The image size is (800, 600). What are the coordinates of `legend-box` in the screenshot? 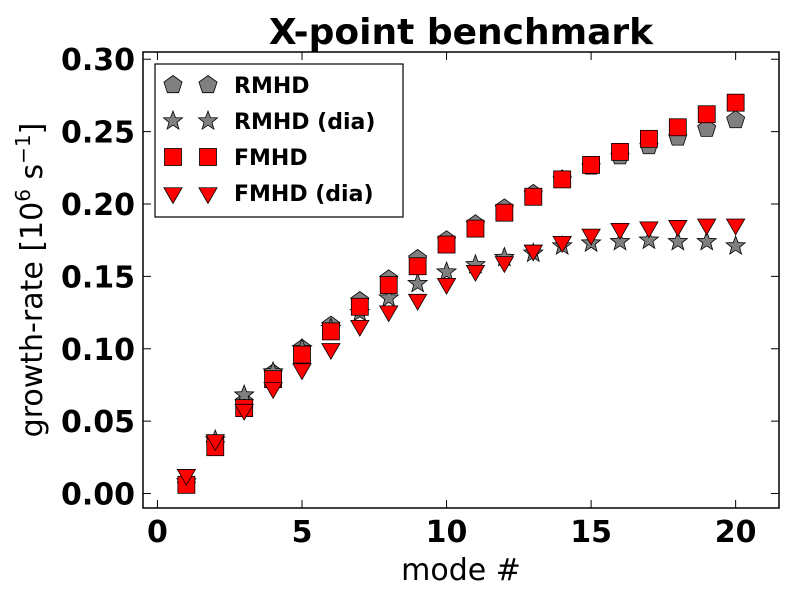 It's located at (279, 140).